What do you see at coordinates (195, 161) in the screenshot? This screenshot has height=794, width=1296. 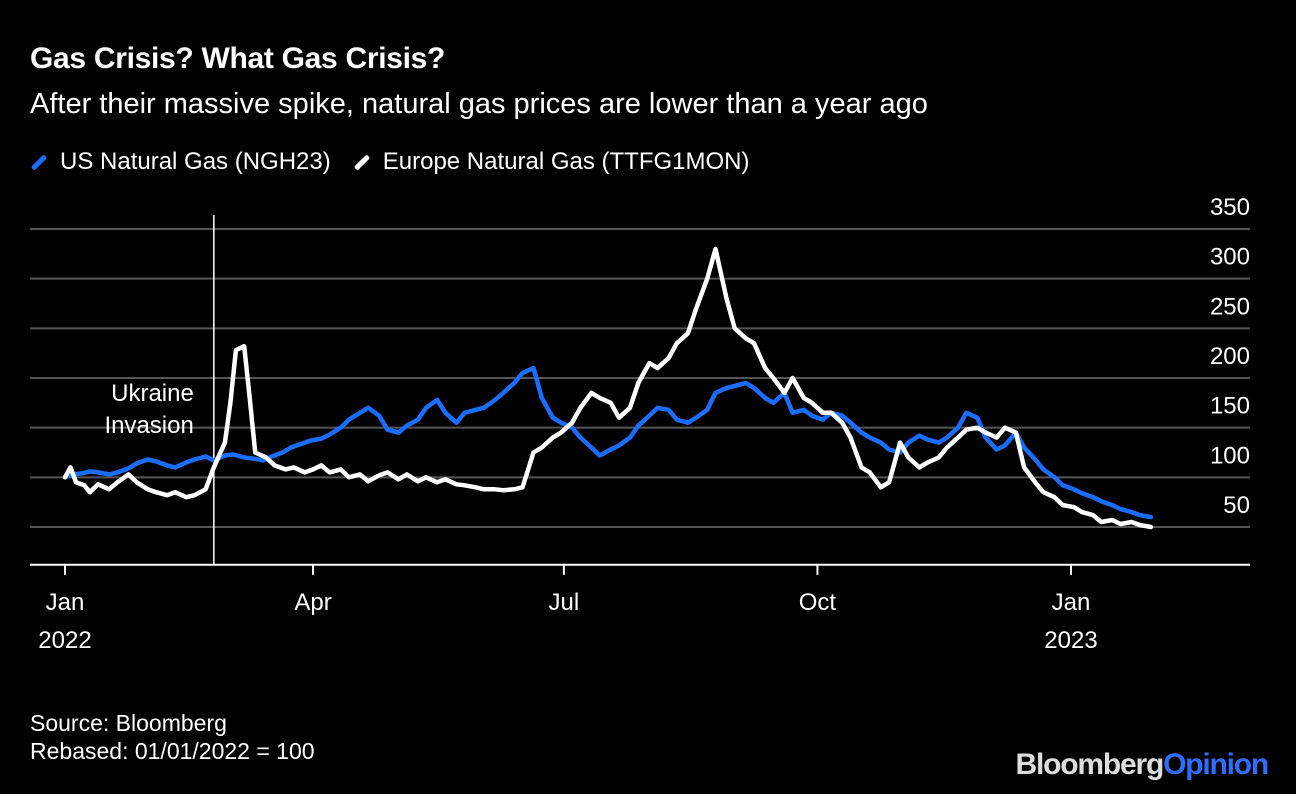 I see `legend-label-us: US Natural Gas (NGH23)` at bounding box center [195, 161].